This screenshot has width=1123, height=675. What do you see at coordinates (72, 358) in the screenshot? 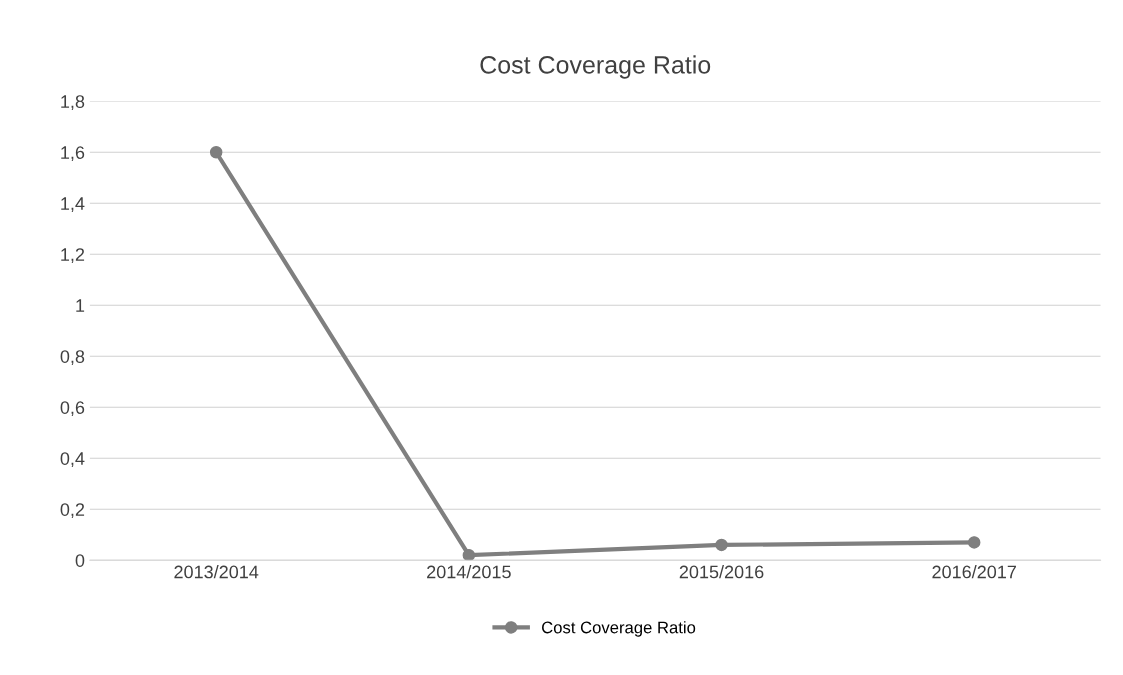
I see `y-tick-label: 0,8` at bounding box center [72, 358].